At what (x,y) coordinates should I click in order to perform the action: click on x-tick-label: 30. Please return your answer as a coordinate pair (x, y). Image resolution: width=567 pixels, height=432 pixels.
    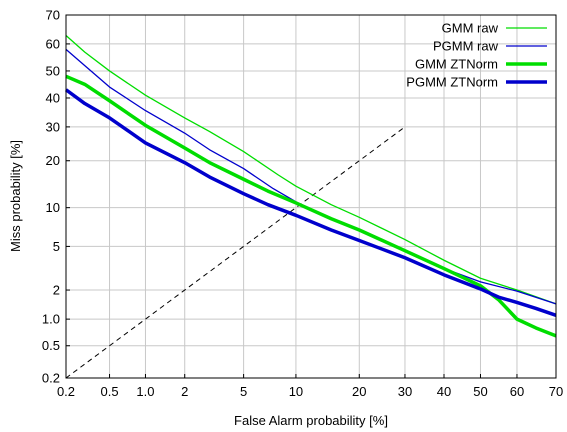
    Looking at the image, I should click on (405, 391).